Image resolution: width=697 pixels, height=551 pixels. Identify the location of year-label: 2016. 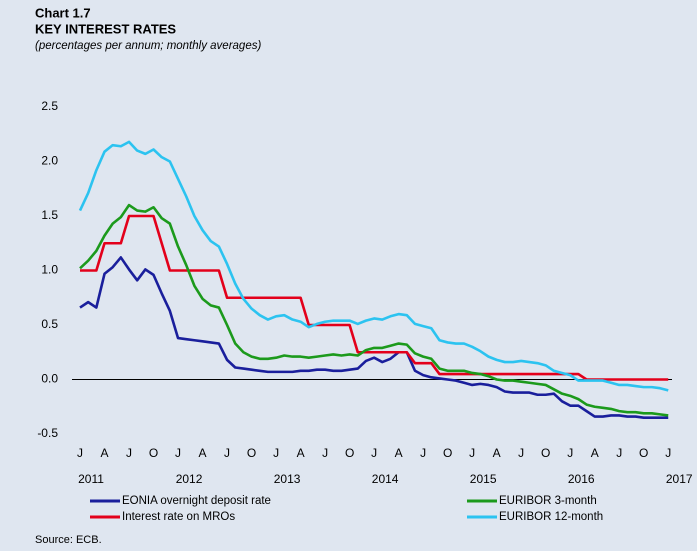
(581, 479).